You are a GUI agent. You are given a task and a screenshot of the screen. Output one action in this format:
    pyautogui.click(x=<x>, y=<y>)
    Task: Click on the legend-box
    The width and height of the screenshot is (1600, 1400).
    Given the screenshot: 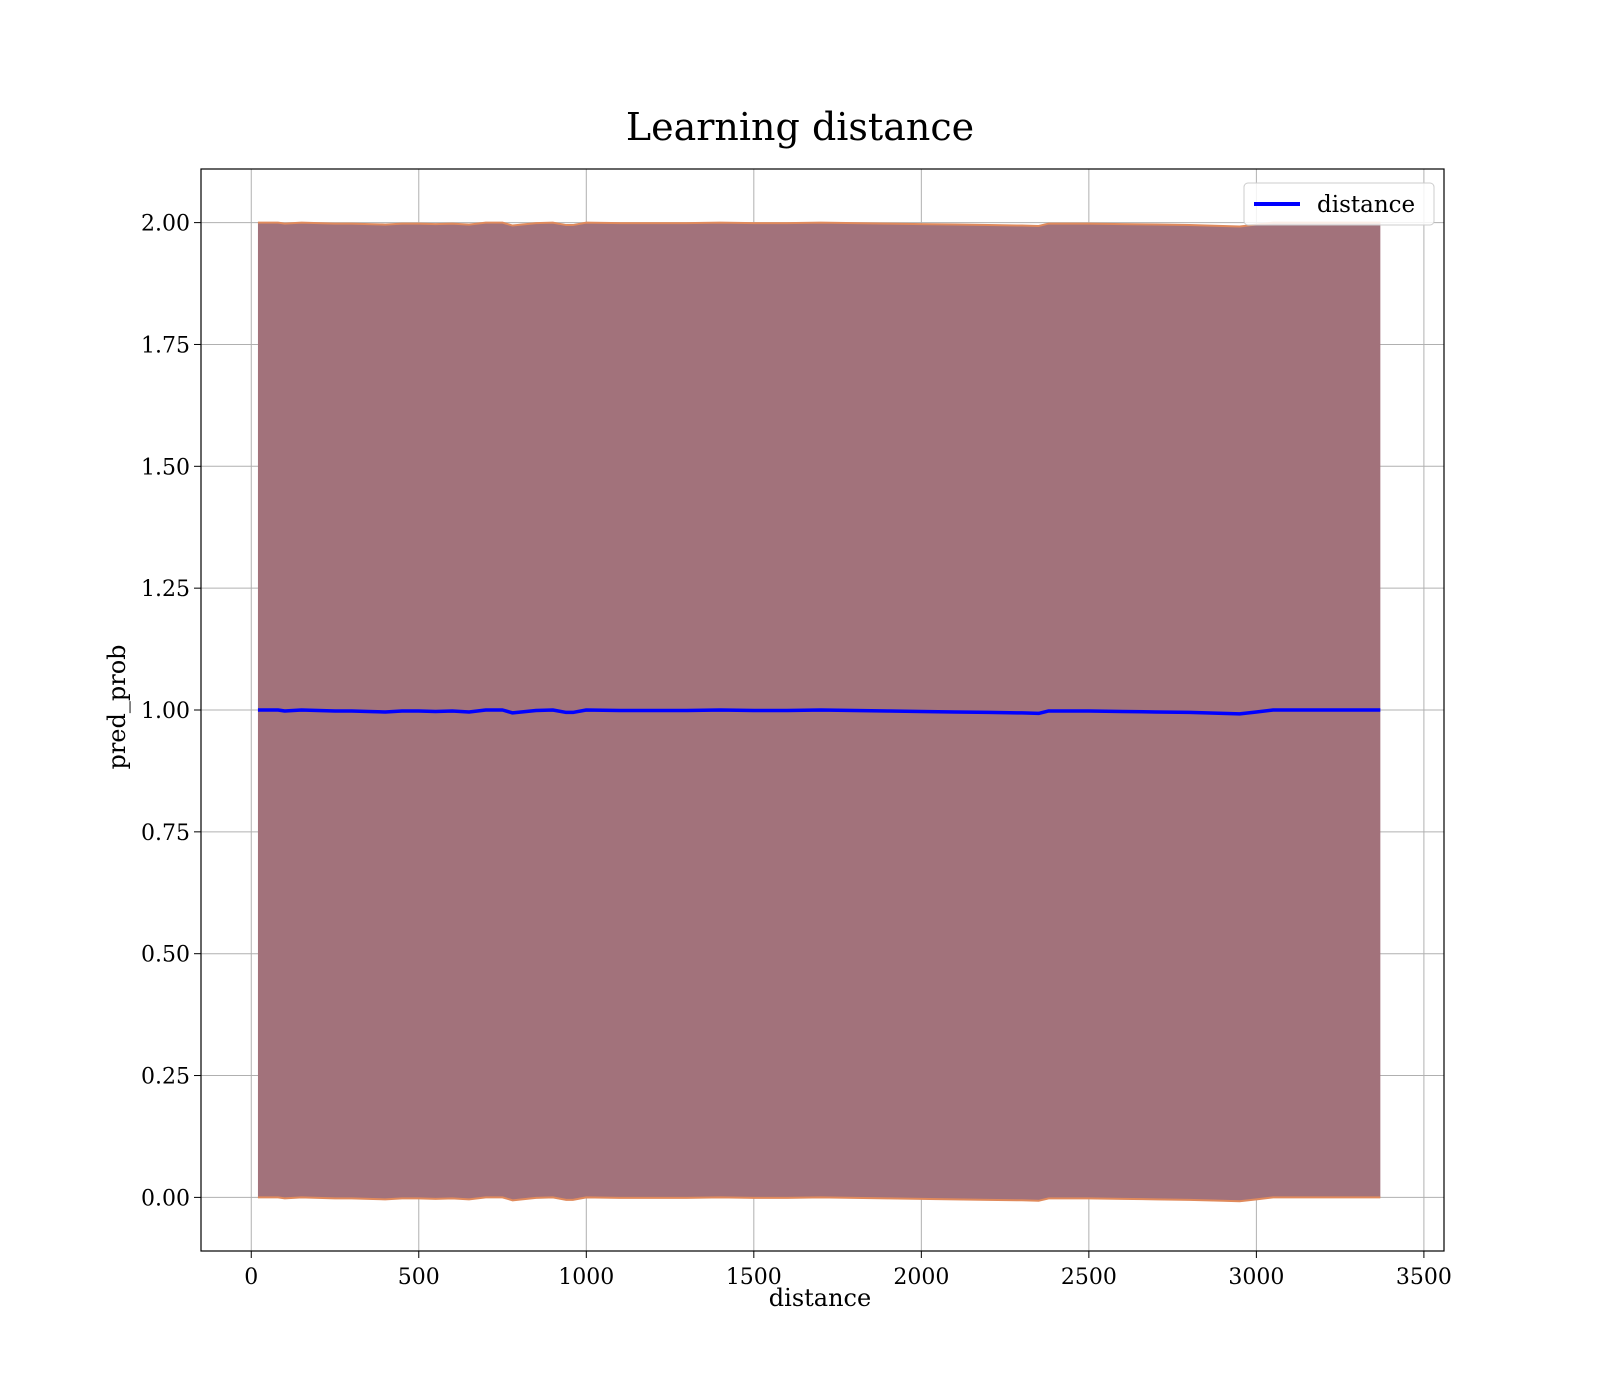 What is the action you would take?
    pyautogui.click(x=1339, y=204)
    